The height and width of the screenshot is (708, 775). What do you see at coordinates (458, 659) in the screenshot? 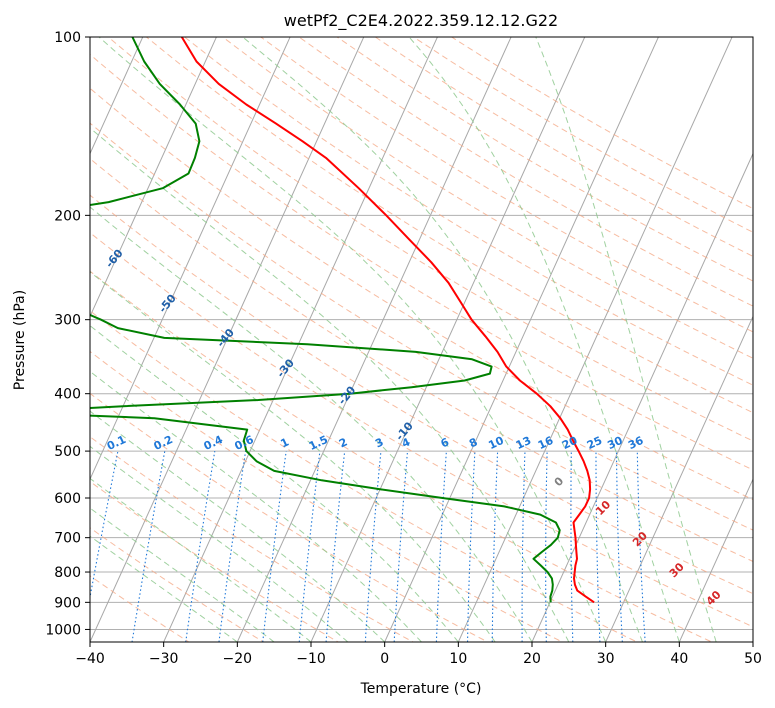
I see `x-tick-label: 10` at bounding box center [458, 659].